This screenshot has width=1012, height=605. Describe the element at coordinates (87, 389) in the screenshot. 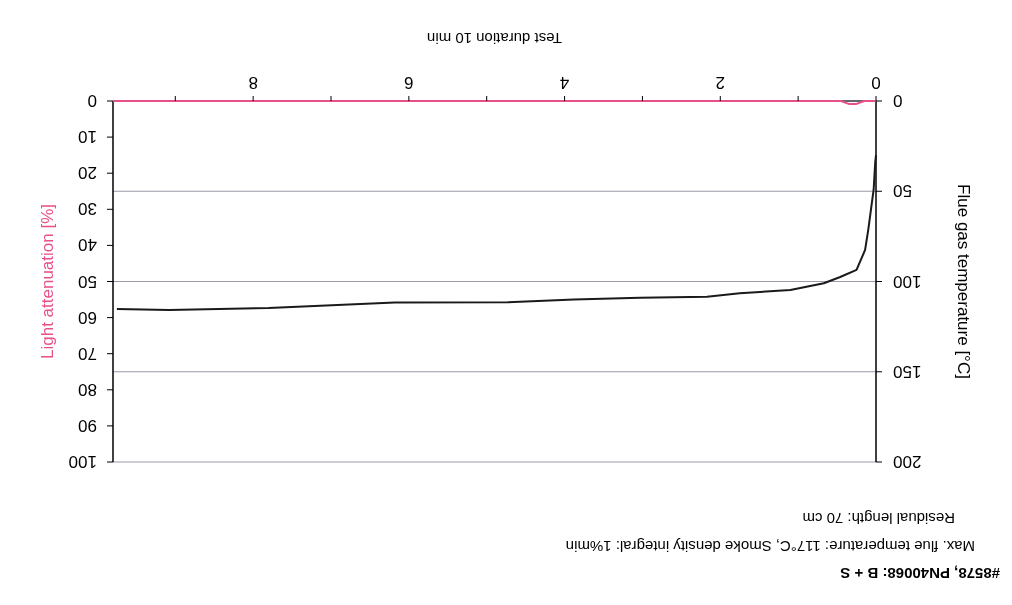

I see `y2-tick-label: 80` at that location.